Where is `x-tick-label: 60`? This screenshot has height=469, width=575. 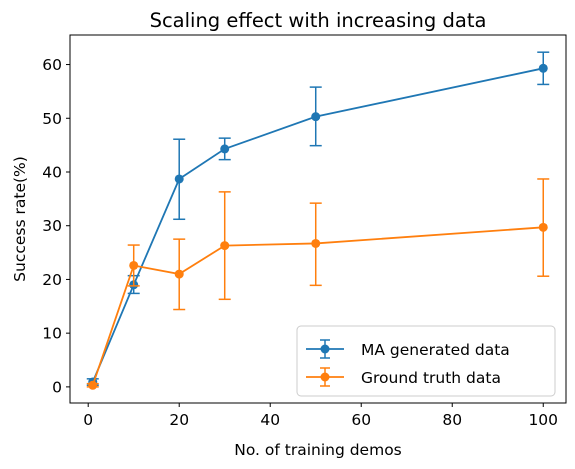
x-tick-label: 60 is located at coordinates (361, 420).